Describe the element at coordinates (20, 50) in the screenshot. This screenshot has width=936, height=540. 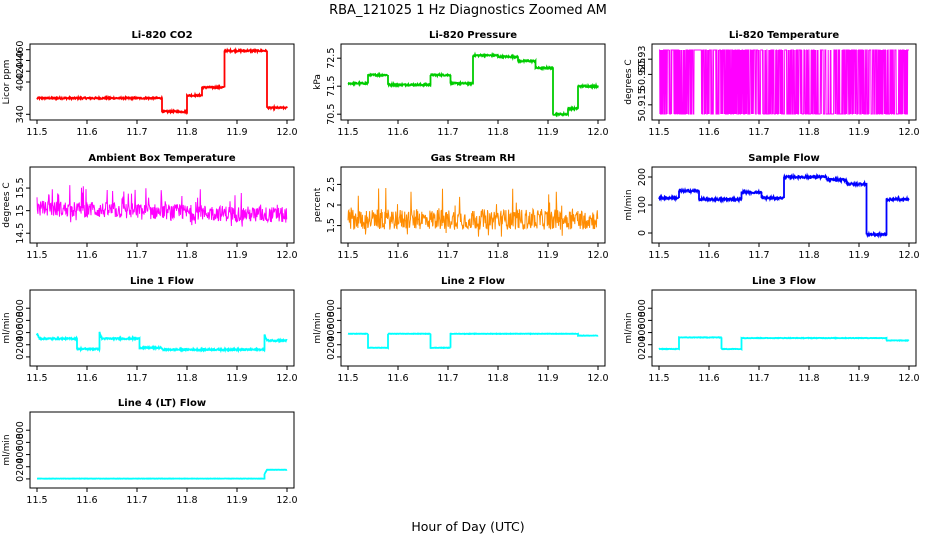
I see `y-tick-label: 460` at that location.